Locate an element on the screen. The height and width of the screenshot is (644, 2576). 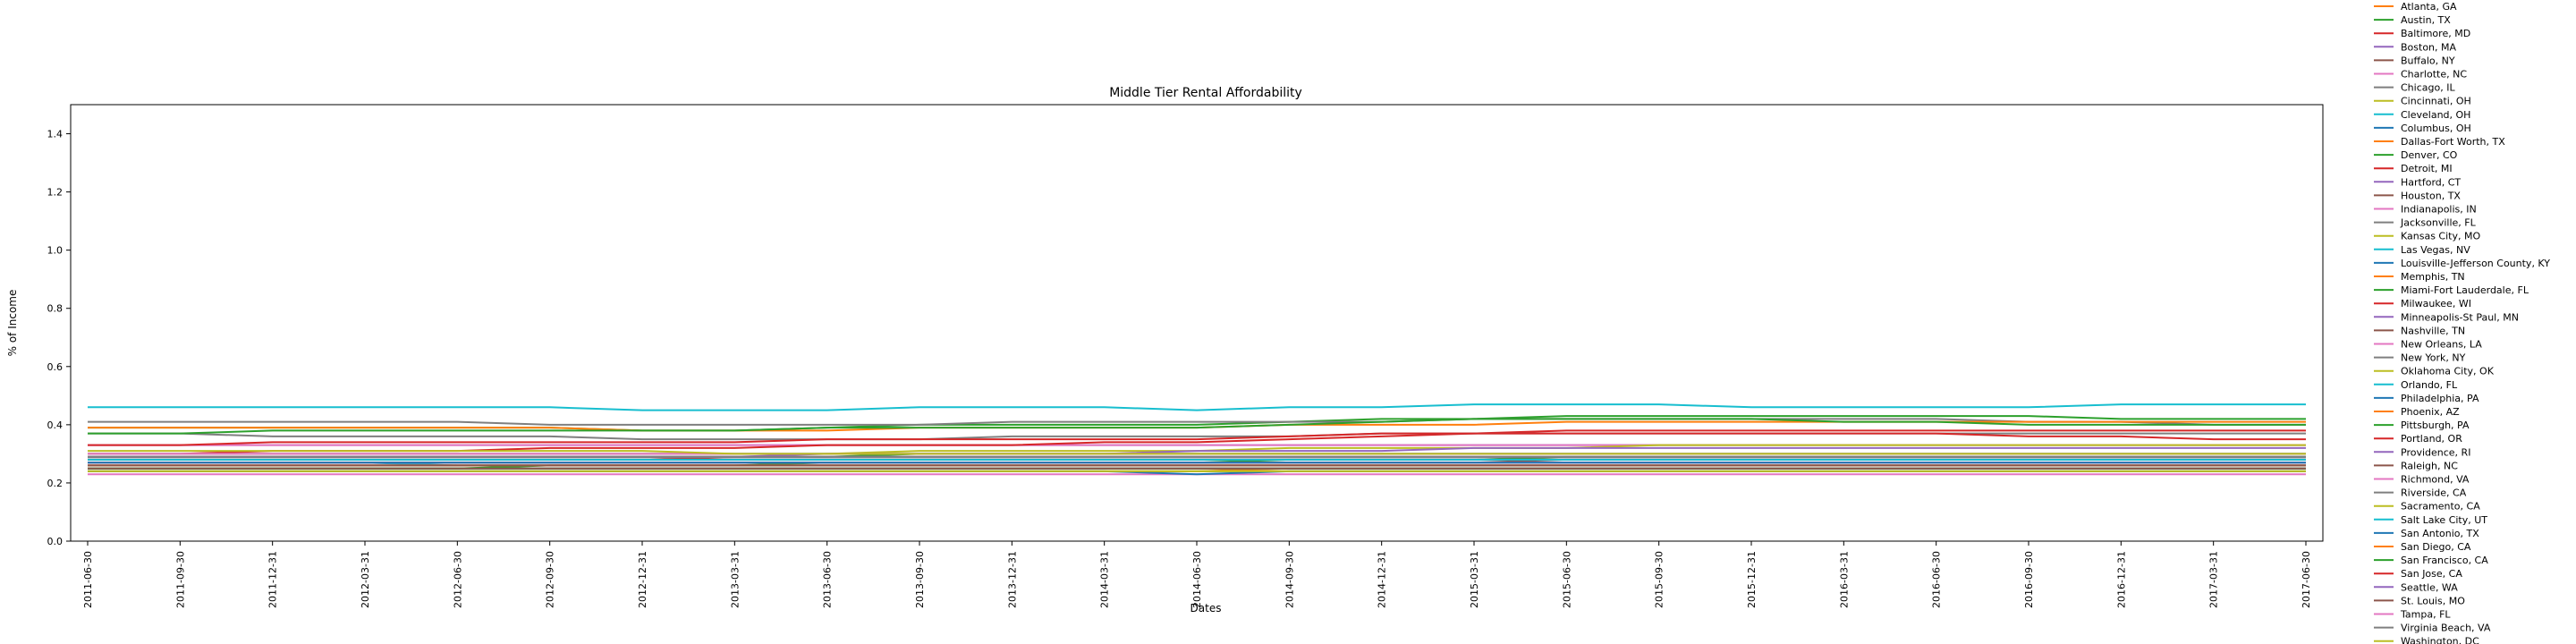
legend-label: Denver, CO is located at coordinates (2429, 155).